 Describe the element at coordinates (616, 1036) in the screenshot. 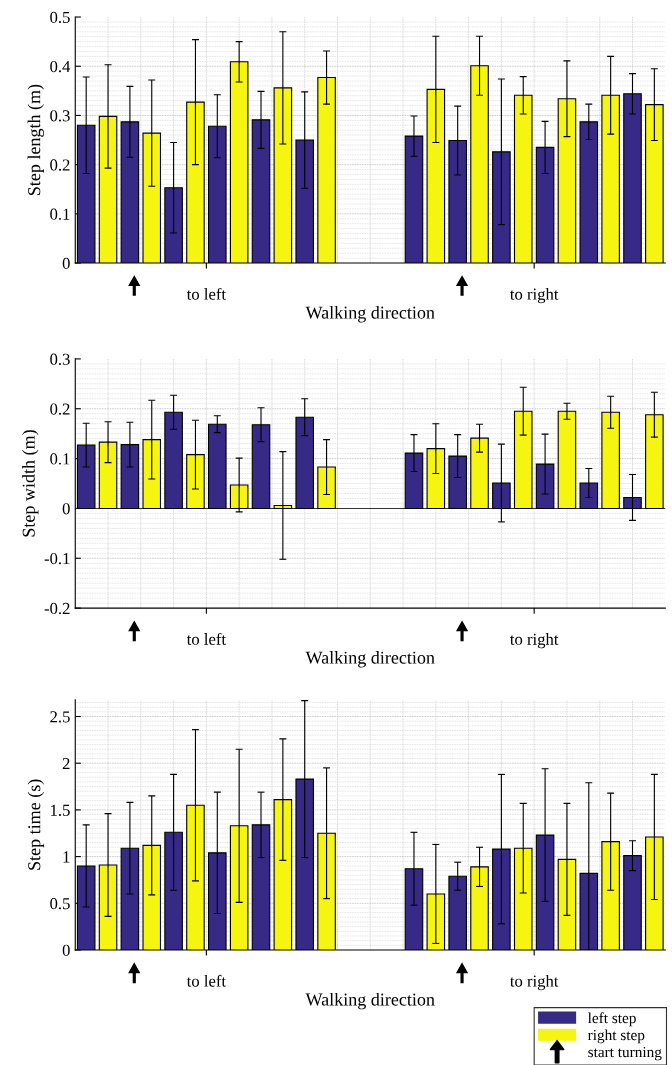

I see `legend-label: right step` at that location.